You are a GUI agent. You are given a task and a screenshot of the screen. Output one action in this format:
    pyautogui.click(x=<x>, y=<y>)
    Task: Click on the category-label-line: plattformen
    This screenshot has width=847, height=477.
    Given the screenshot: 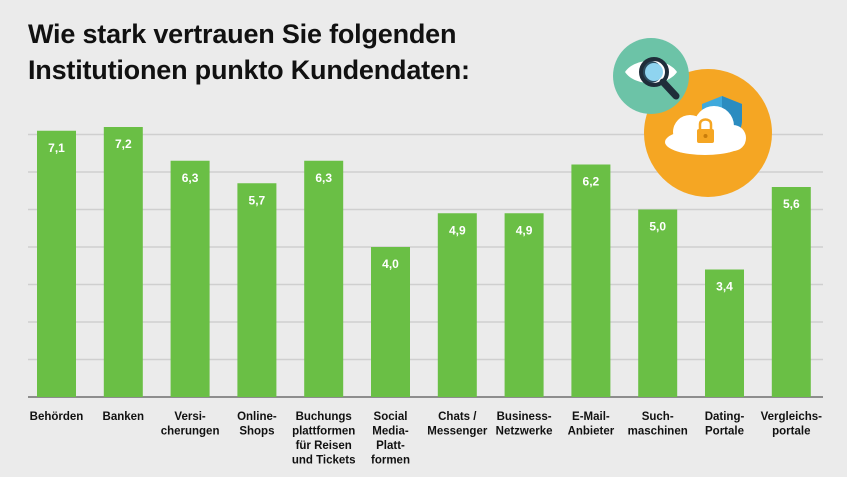 What is the action you would take?
    pyautogui.click(x=323, y=432)
    